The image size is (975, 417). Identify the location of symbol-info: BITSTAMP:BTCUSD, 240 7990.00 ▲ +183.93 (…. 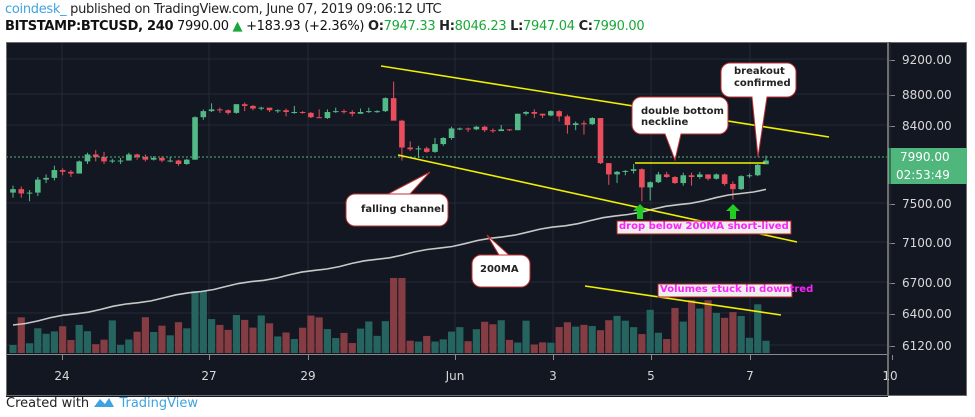
(325, 26).